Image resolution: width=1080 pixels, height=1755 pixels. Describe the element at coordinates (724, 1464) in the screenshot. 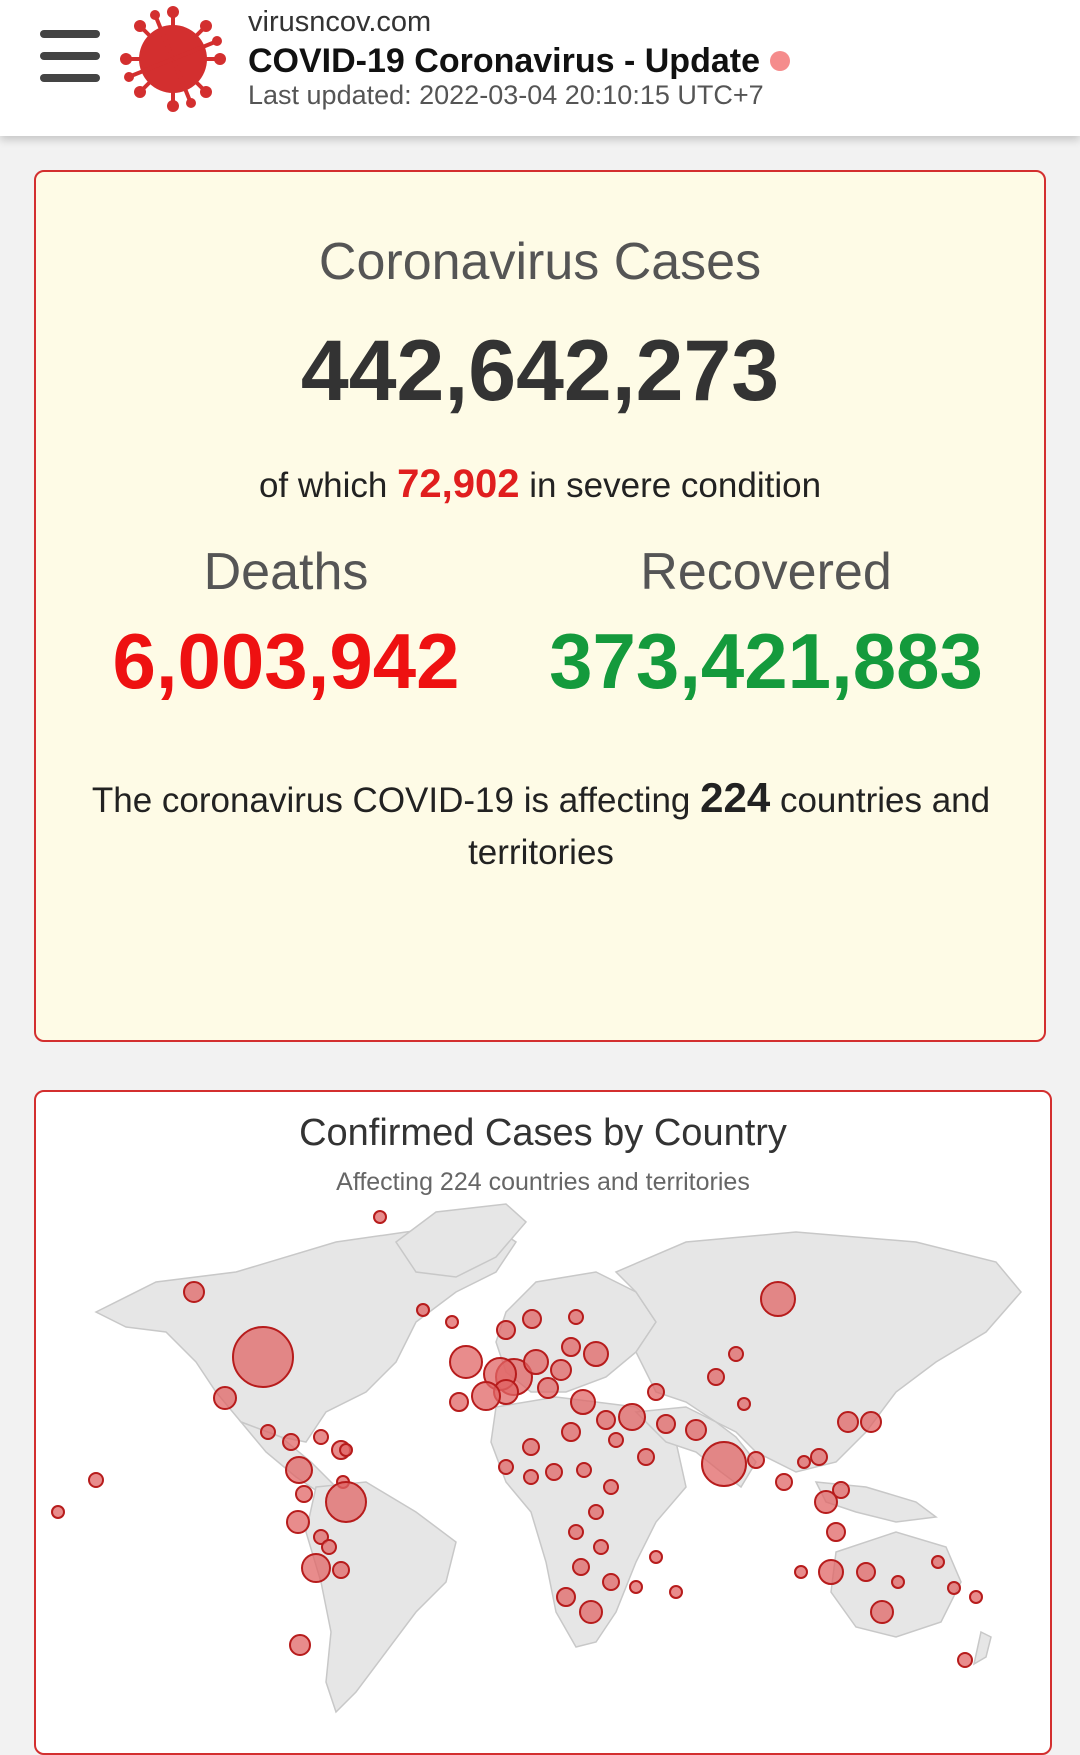

I see `bubble-india` at that location.